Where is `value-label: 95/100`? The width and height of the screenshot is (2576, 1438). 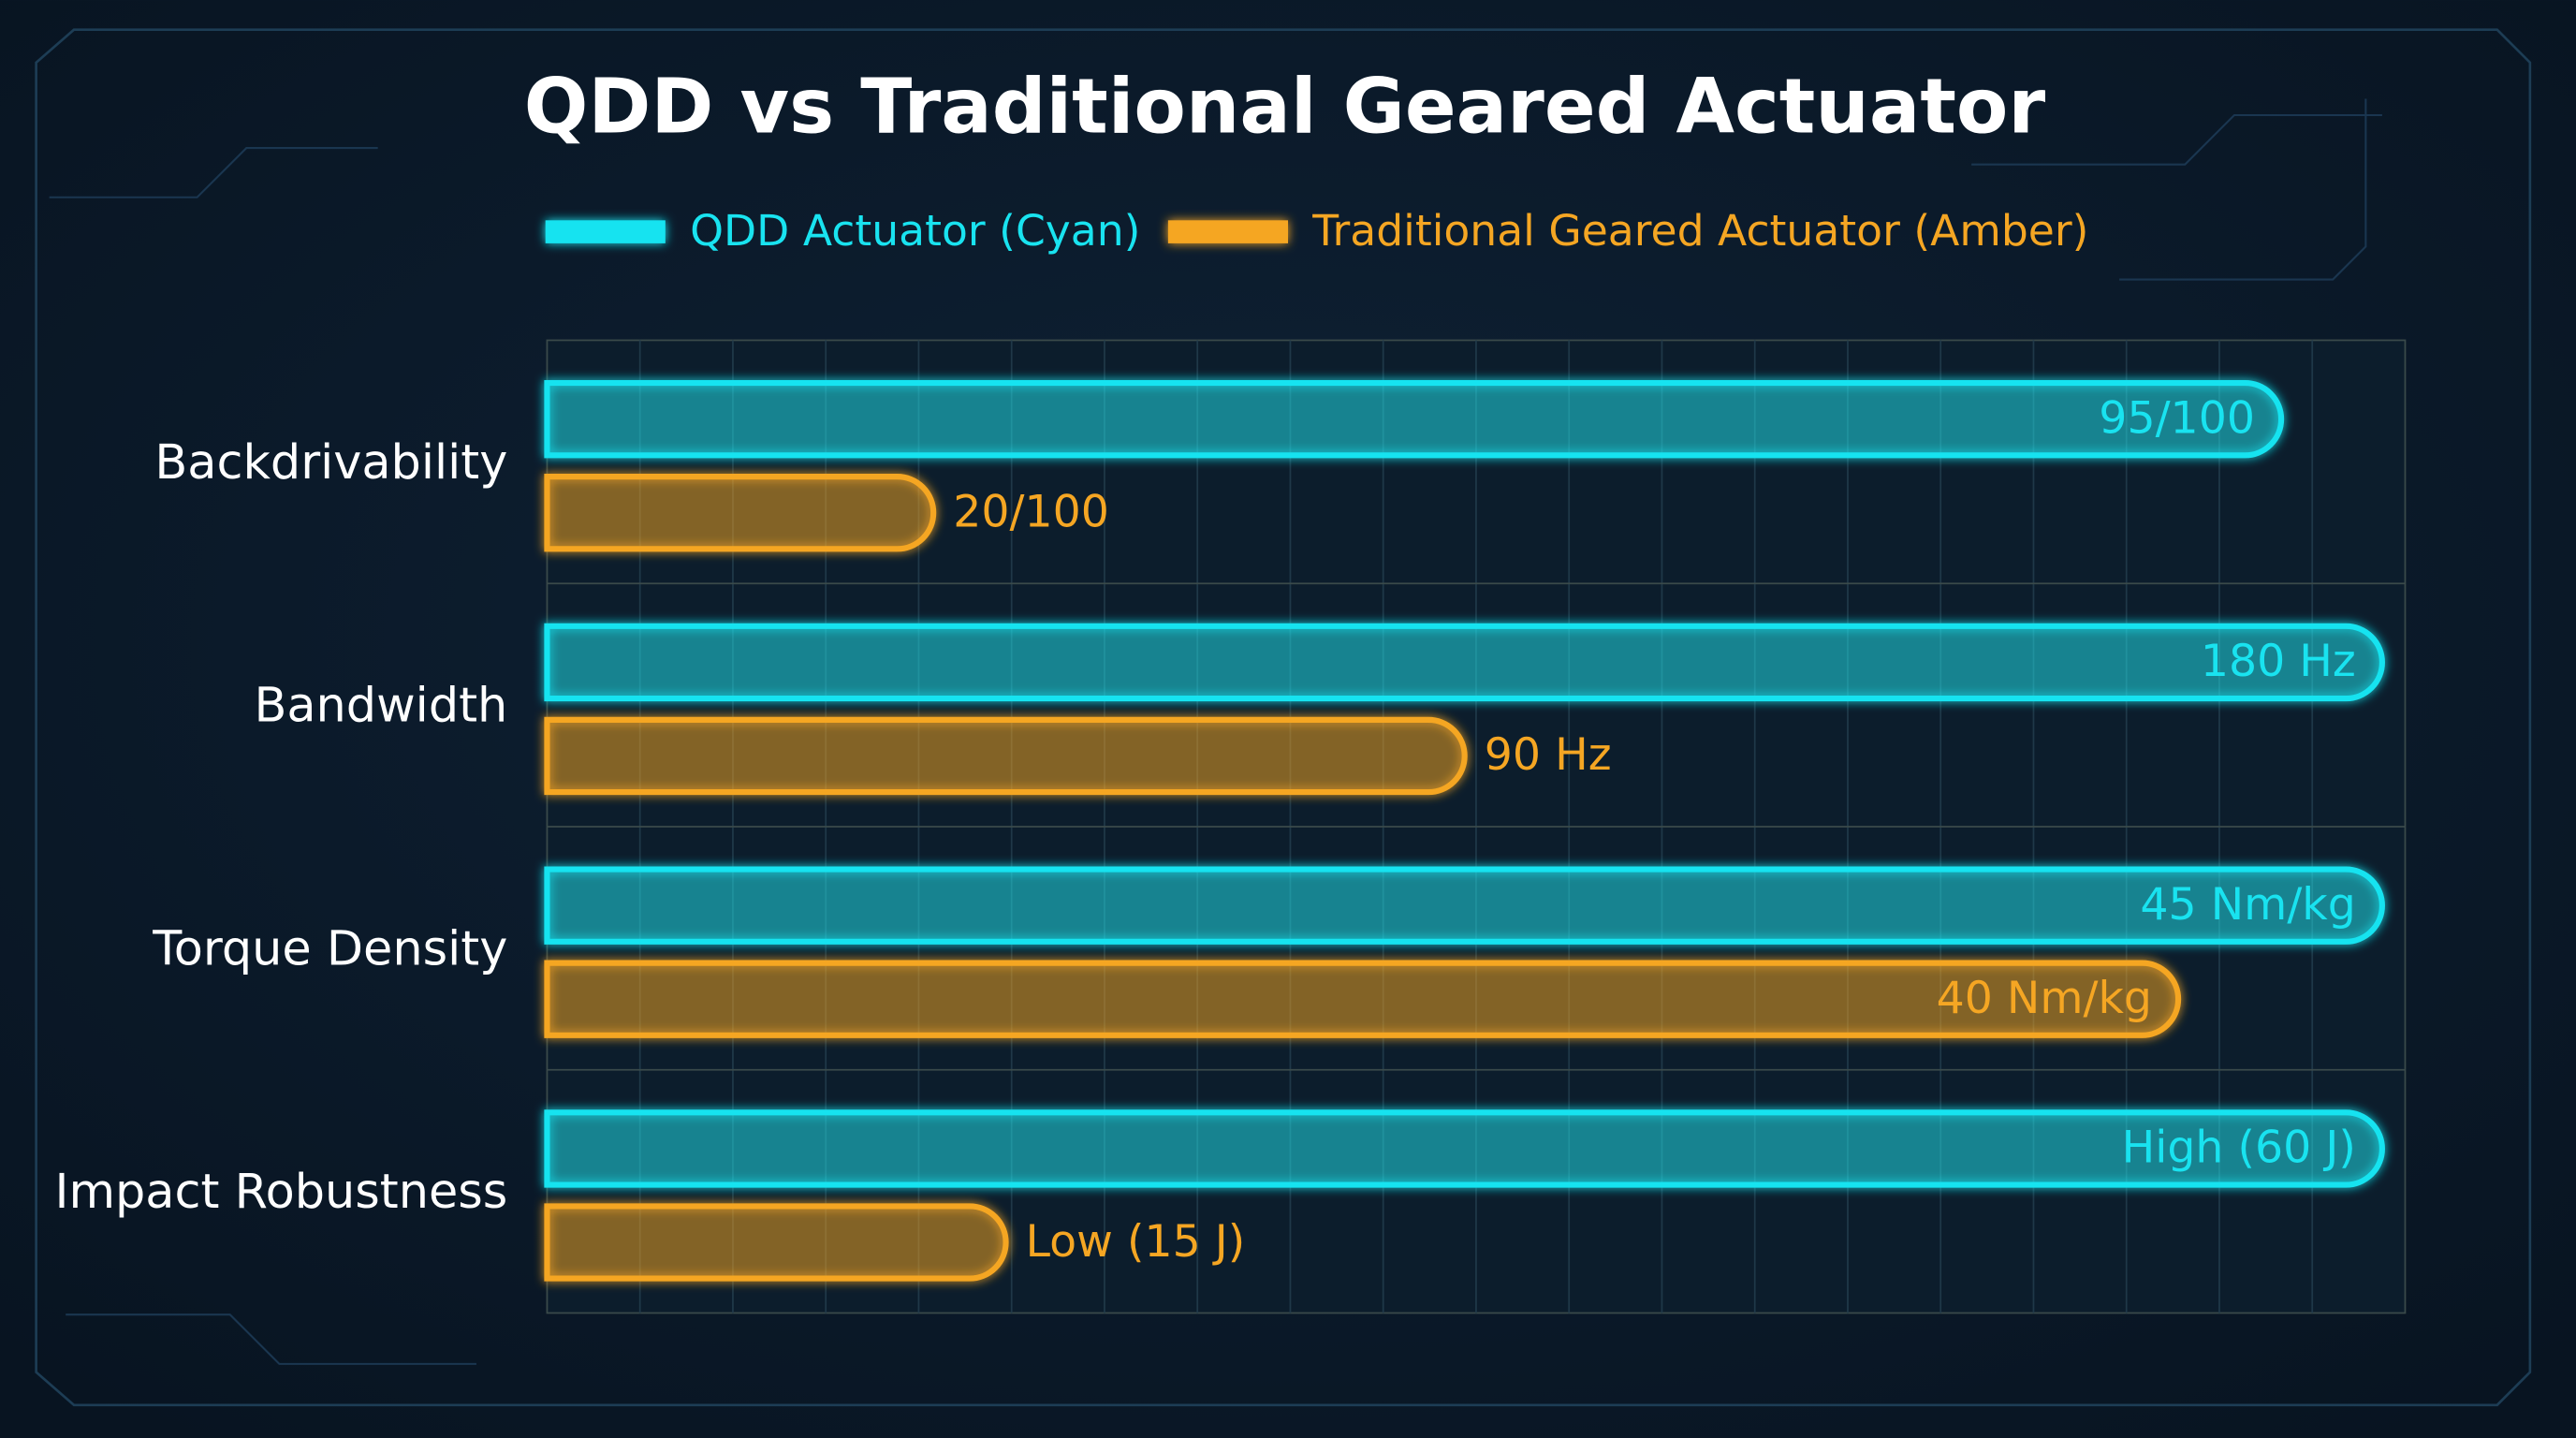
value-label: 95/100 is located at coordinates (2177, 418).